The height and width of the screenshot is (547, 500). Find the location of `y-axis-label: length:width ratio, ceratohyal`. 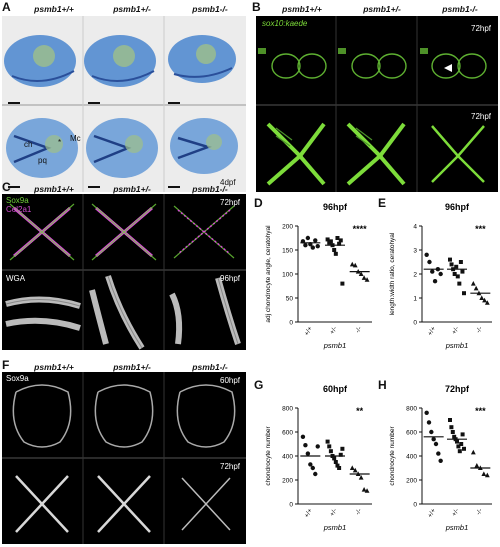

y-axis-label: length:width ratio, ceratohyal is located at coordinates (392, 273).